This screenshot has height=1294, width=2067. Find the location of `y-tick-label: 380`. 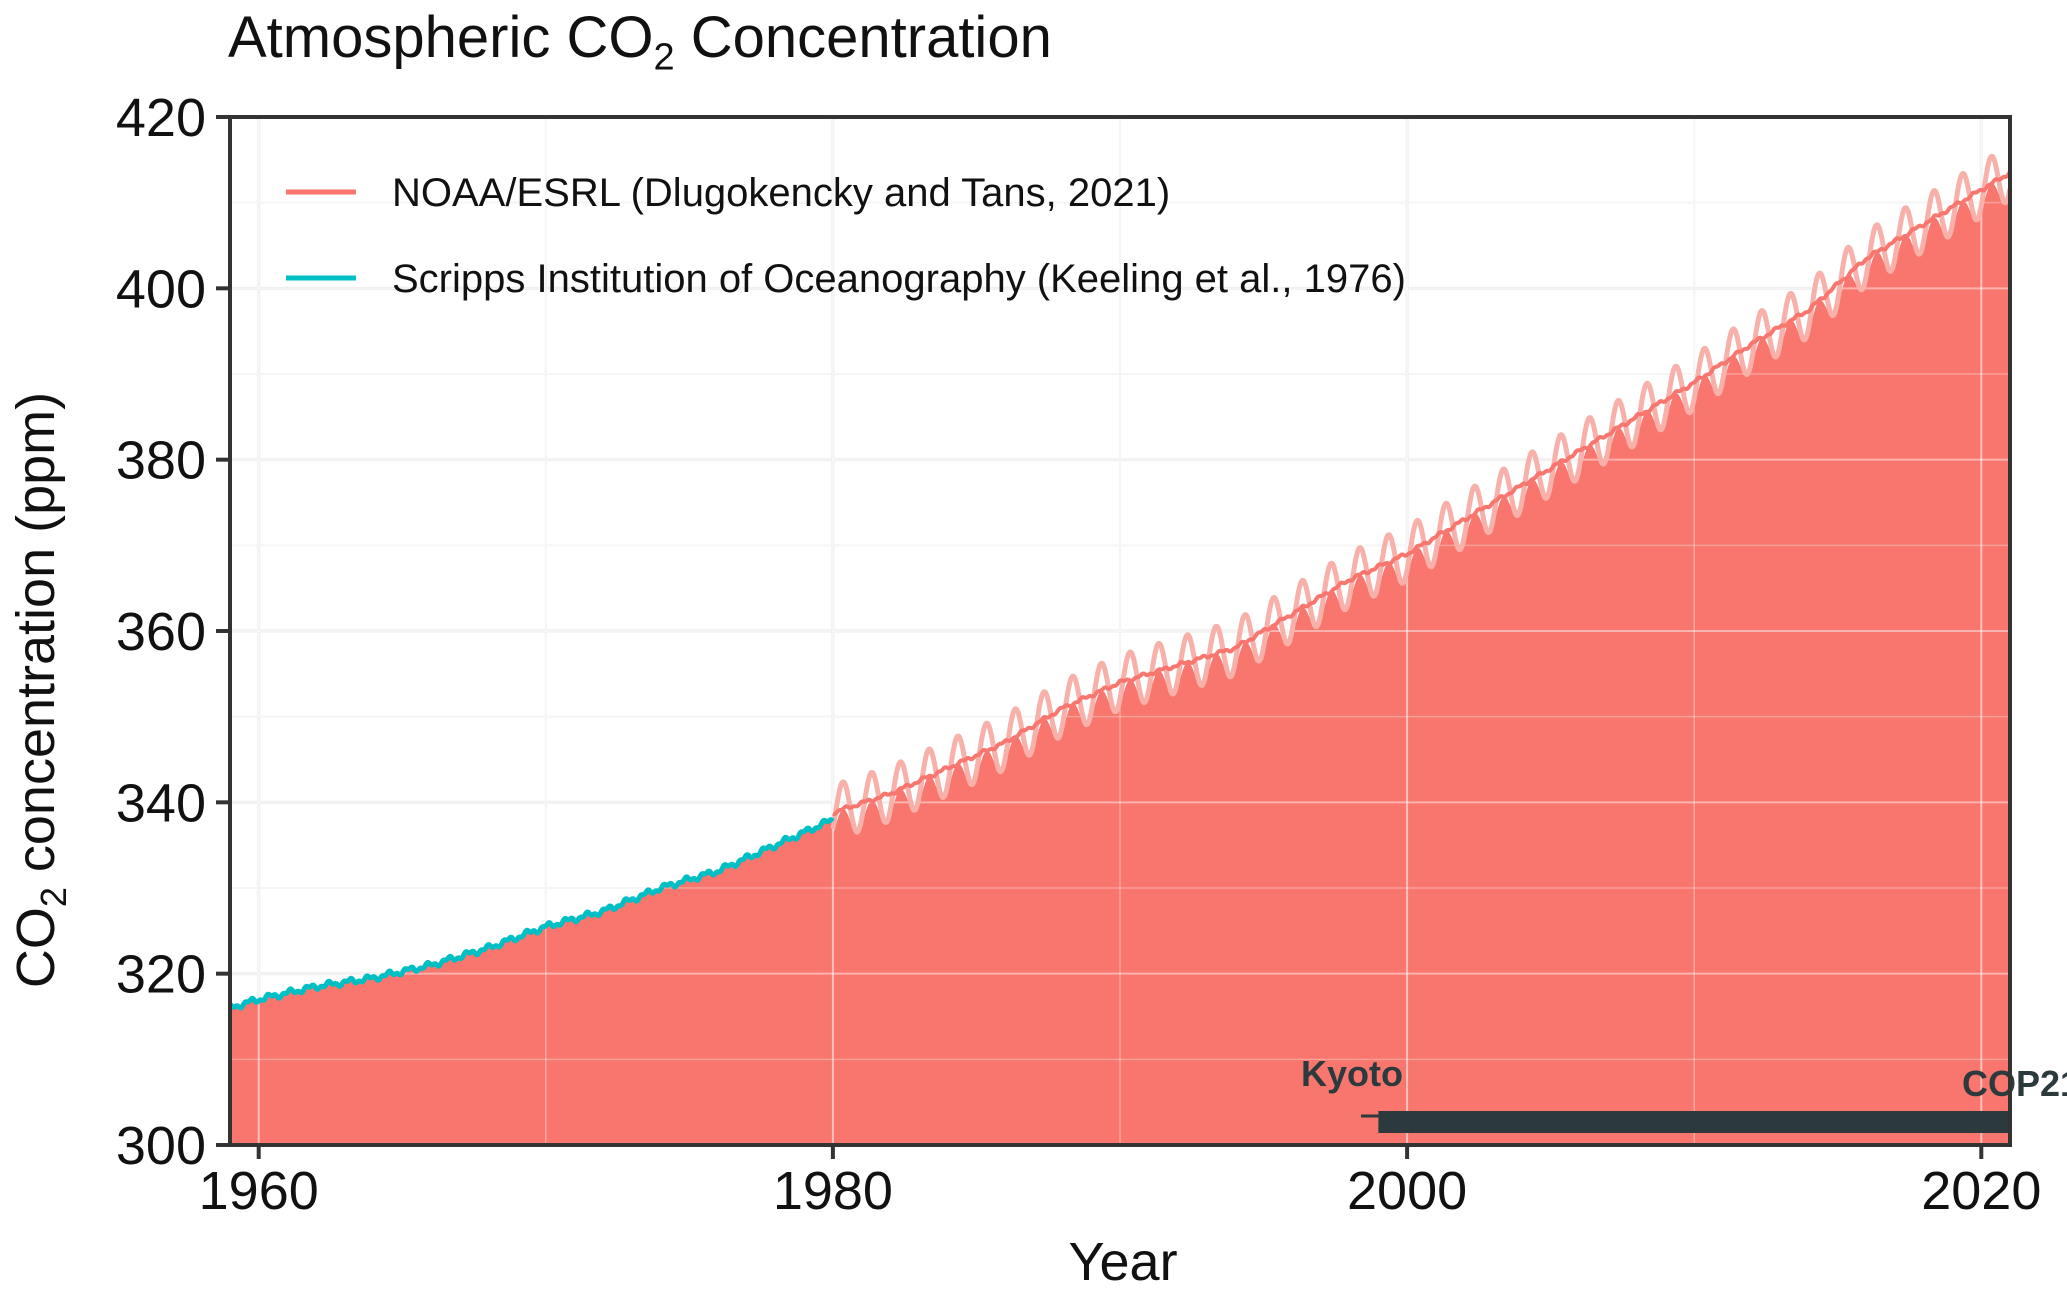

y-tick-label: 380 is located at coordinates (161, 461).